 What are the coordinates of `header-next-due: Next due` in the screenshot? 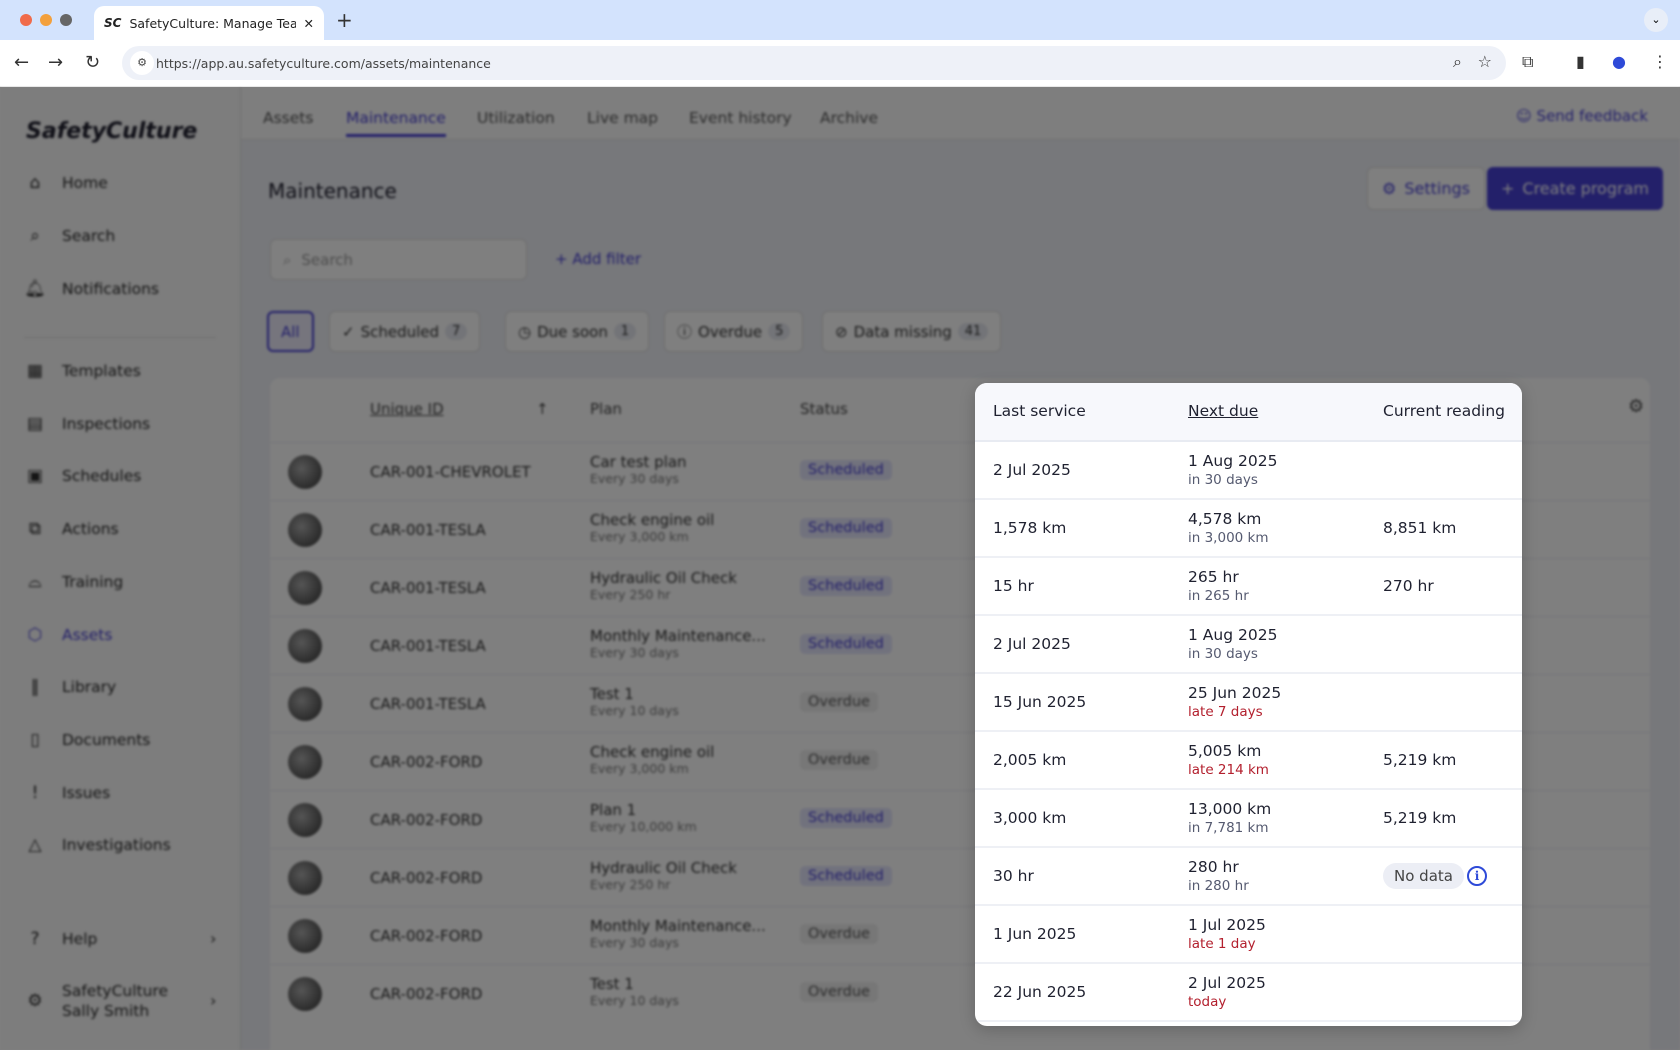 It's located at (1223, 411).